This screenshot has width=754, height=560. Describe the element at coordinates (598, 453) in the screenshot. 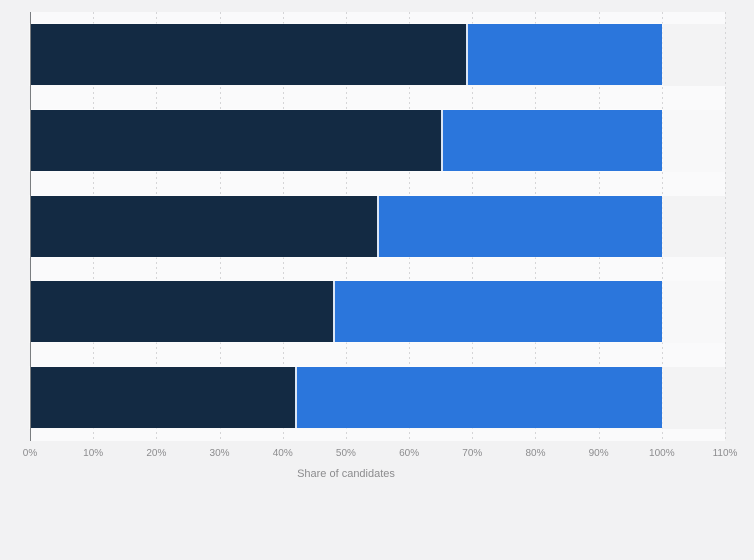

I see `x-tick-label: 90%` at that location.